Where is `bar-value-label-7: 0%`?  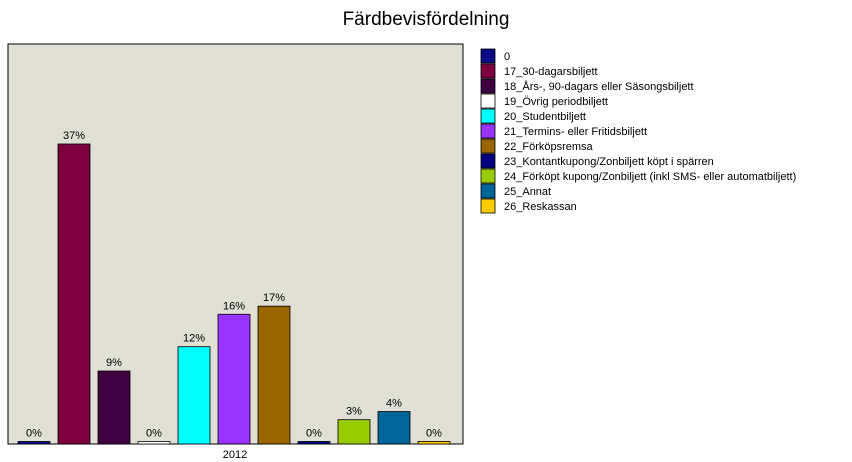 bar-value-label-7: 0% is located at coordinates (314, 434).